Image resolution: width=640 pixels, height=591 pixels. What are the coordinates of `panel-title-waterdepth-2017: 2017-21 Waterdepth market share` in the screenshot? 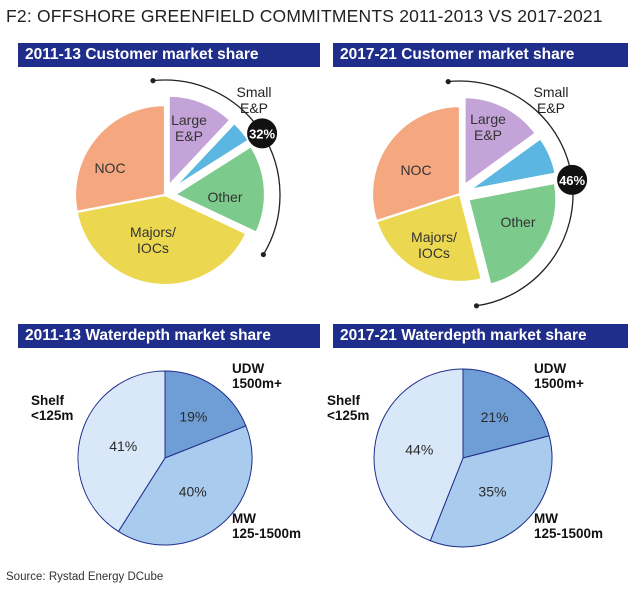 It's located at (480, 336).